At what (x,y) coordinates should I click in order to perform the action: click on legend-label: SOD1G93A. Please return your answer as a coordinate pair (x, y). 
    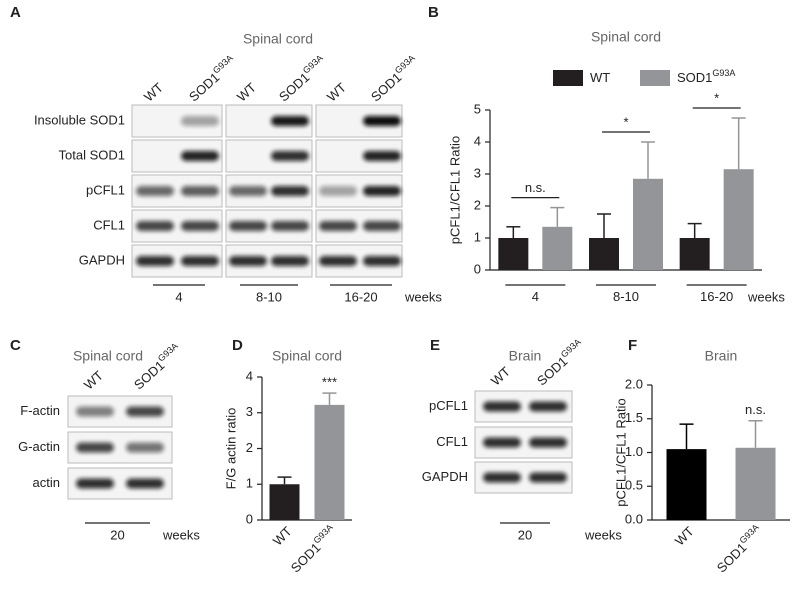
    Looking at the image, I should click on (706, 76).